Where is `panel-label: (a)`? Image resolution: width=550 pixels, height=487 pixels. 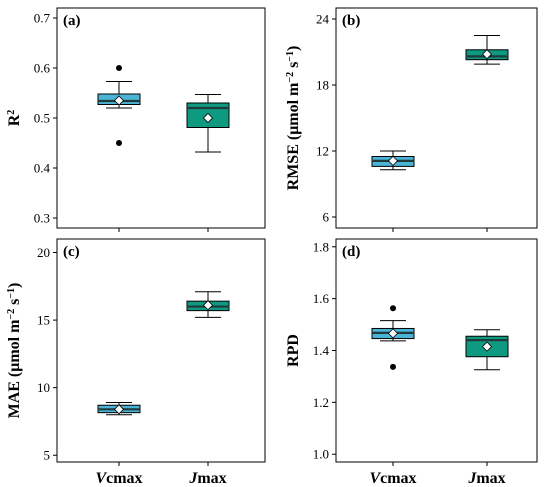 panel-label: (a) is located at coordinates (72, 21).